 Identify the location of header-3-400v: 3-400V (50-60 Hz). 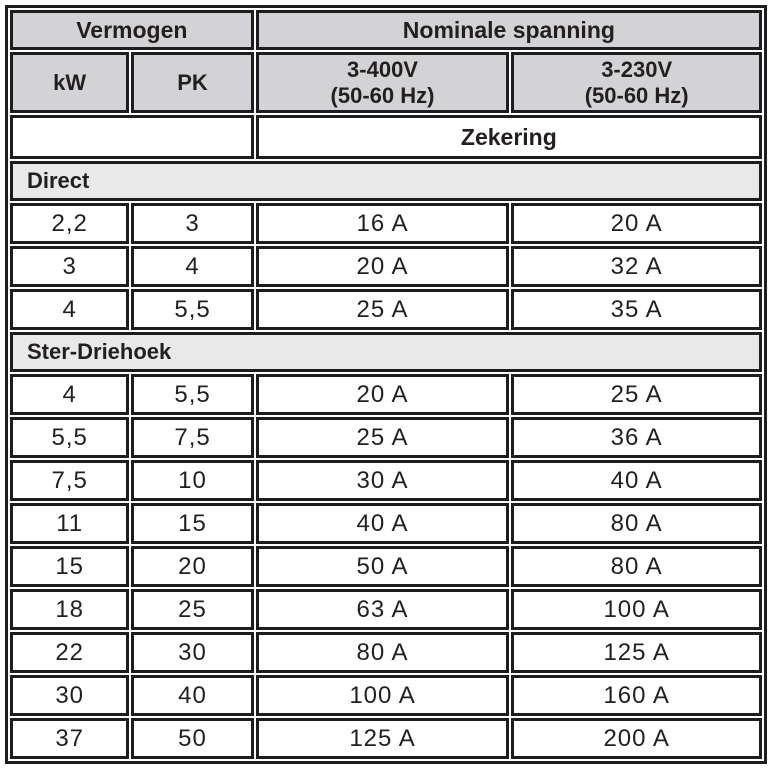
(382, 82).